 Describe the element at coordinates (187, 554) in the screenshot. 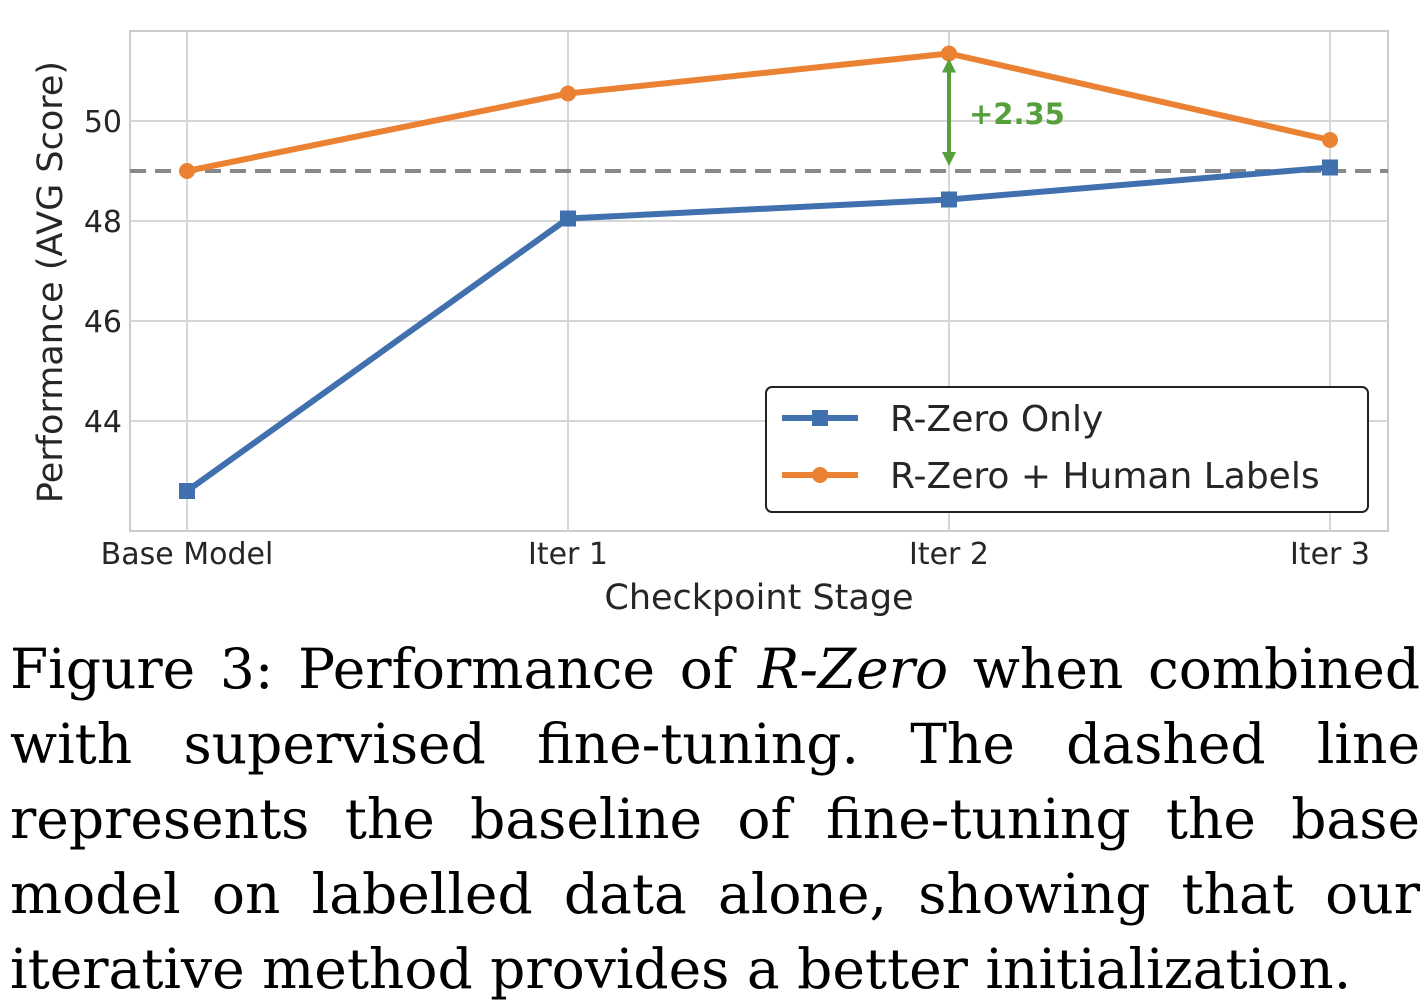

I see `x-tick-label: Base Model` at that location.